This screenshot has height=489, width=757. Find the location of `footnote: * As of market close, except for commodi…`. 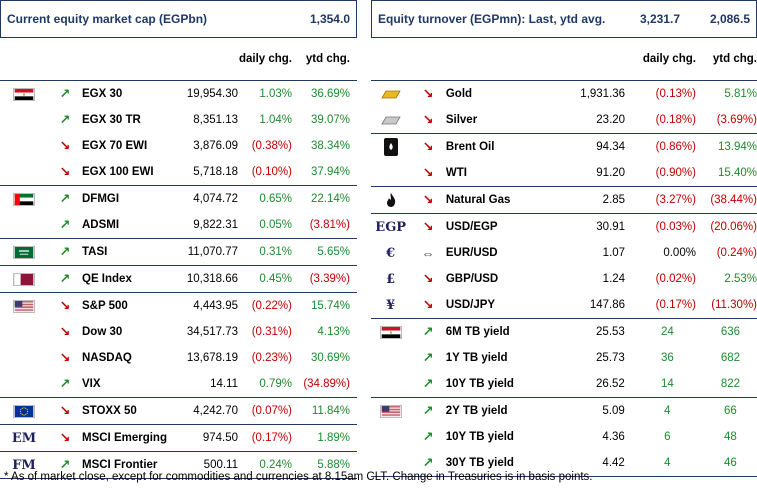

footnote: * As of market close, except for commodi… is located at coordinates (298, 477).